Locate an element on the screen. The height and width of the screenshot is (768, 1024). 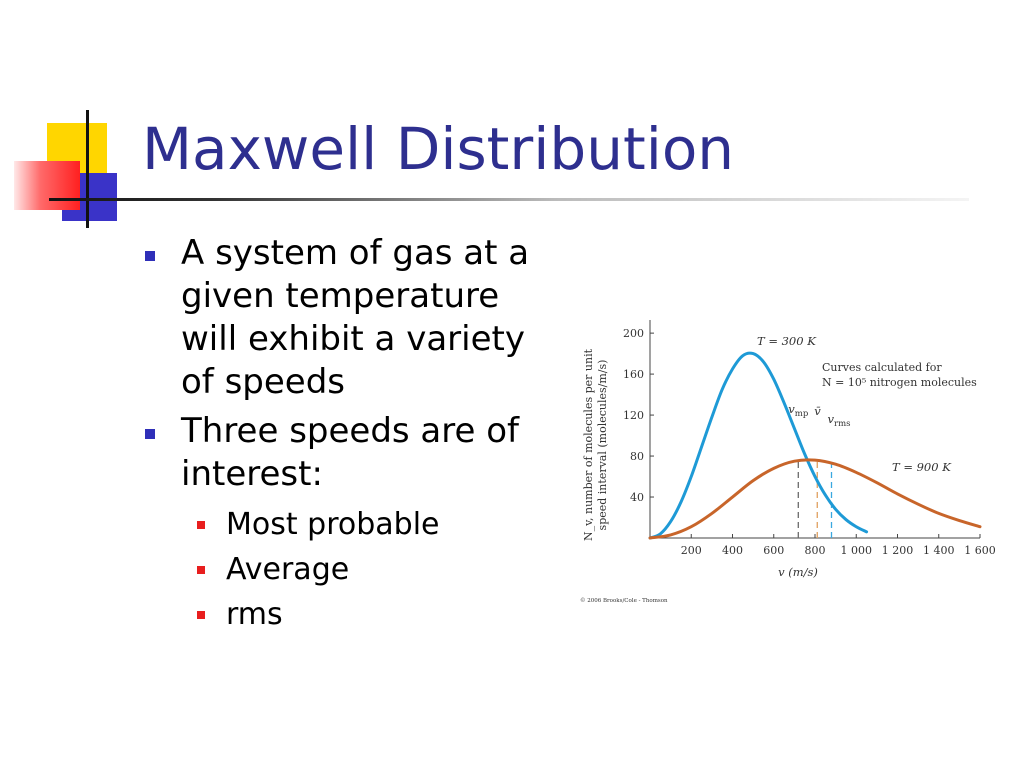
y-tick-label: 200 is located at coordinates (633, 333).